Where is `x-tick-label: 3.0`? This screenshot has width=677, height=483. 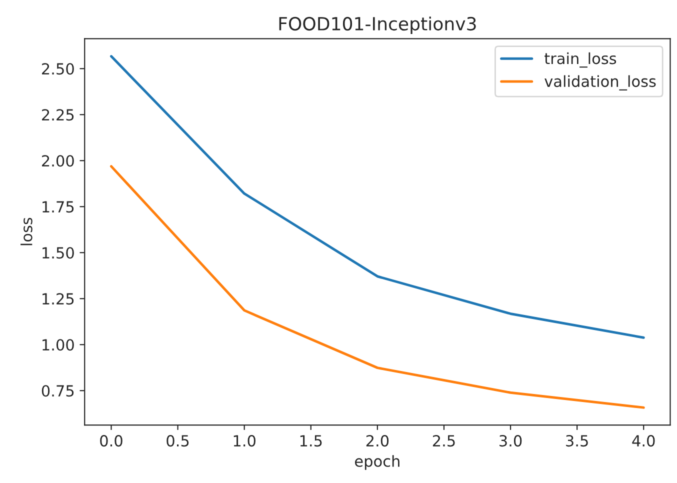 x-tick-label: 3.0 is located at coordinates (511, 441).